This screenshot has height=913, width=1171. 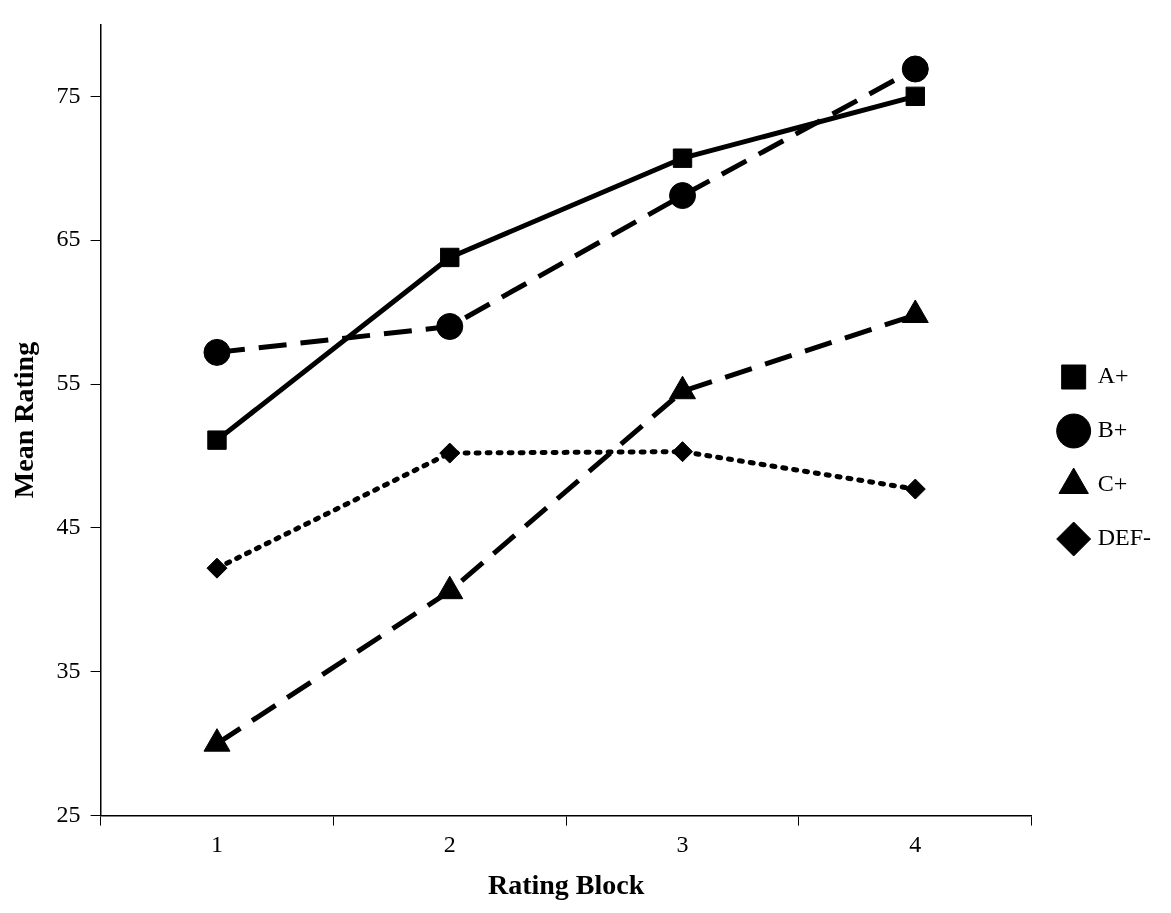 What do you see at coordinates (216, 844) in the screenshot?
I see `x-tick-label: 1` at bounding box center [216, 844].